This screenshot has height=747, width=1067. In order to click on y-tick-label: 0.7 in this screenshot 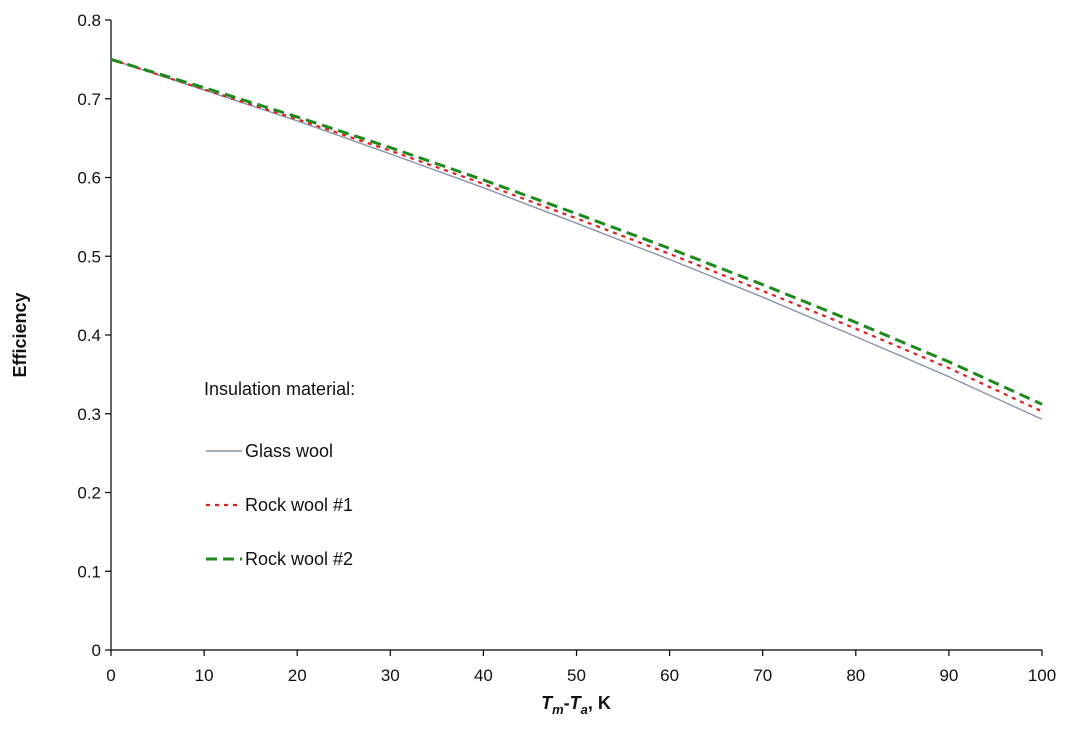, I will do `click(89, 99)`.